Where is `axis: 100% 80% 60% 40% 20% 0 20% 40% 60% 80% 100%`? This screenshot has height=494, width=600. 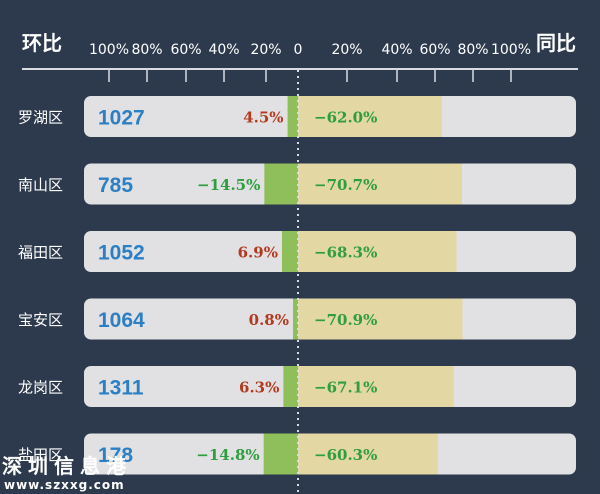 axis: 100% 80% 60% 40% 20% 0 20% 40% 60% 80% 100% is located at coordinates (300, 62).